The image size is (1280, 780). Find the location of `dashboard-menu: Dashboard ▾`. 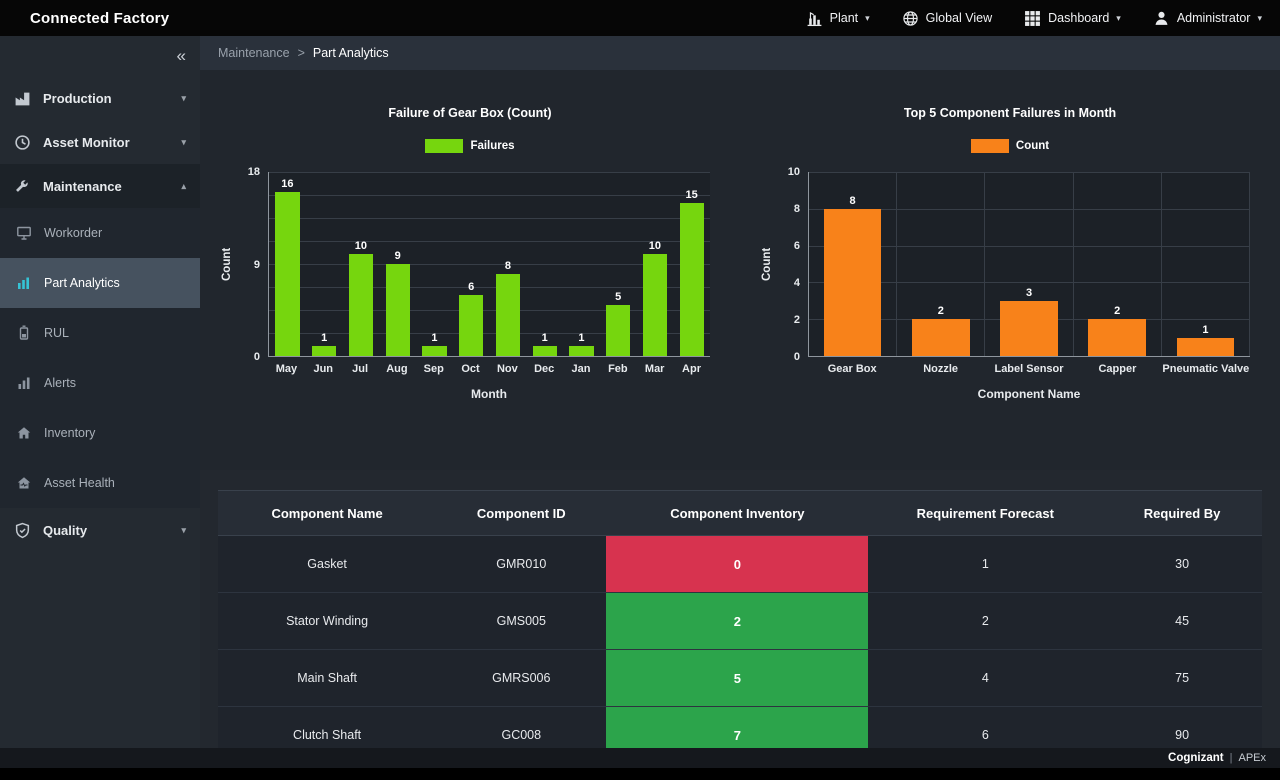

dashboard-menu: Dashboard ▾ is located at coordinates (1072, 18).